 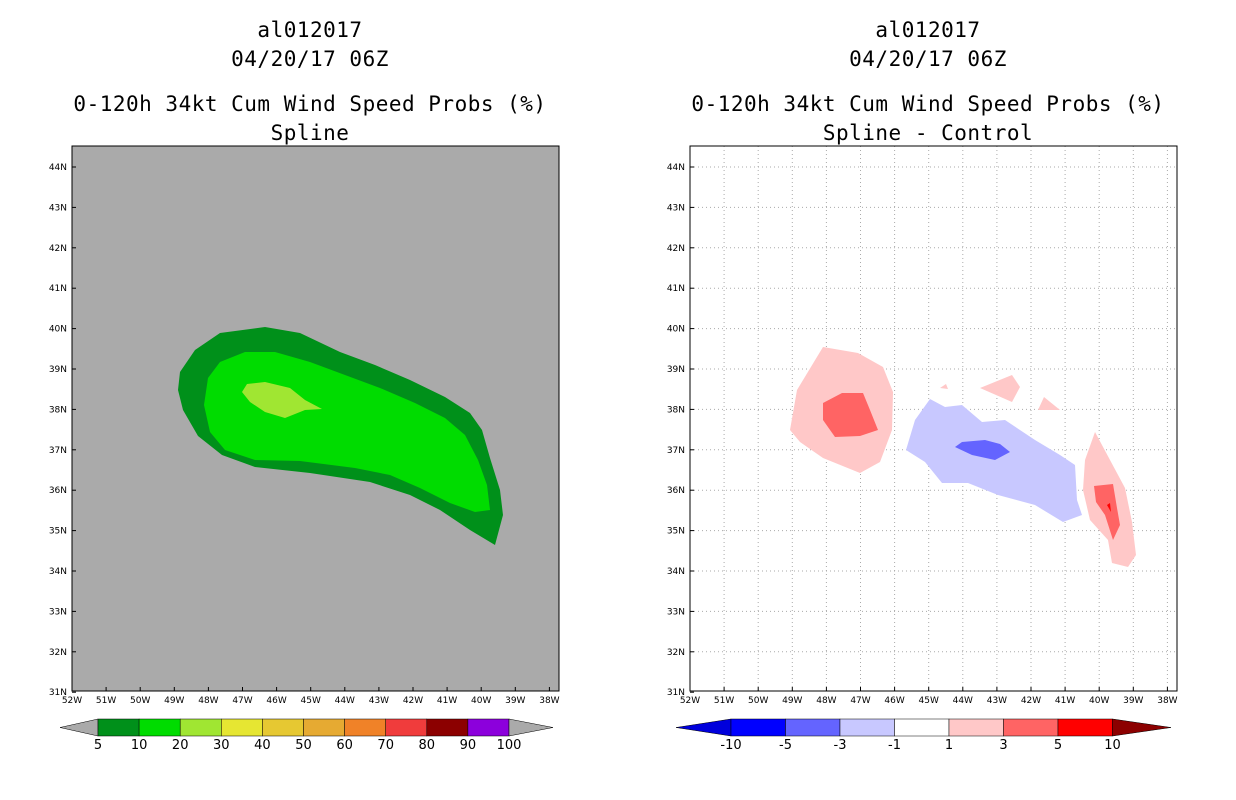 I want to click on left-datetime: 04/20/17 06Z, so click(x=310, y=59).